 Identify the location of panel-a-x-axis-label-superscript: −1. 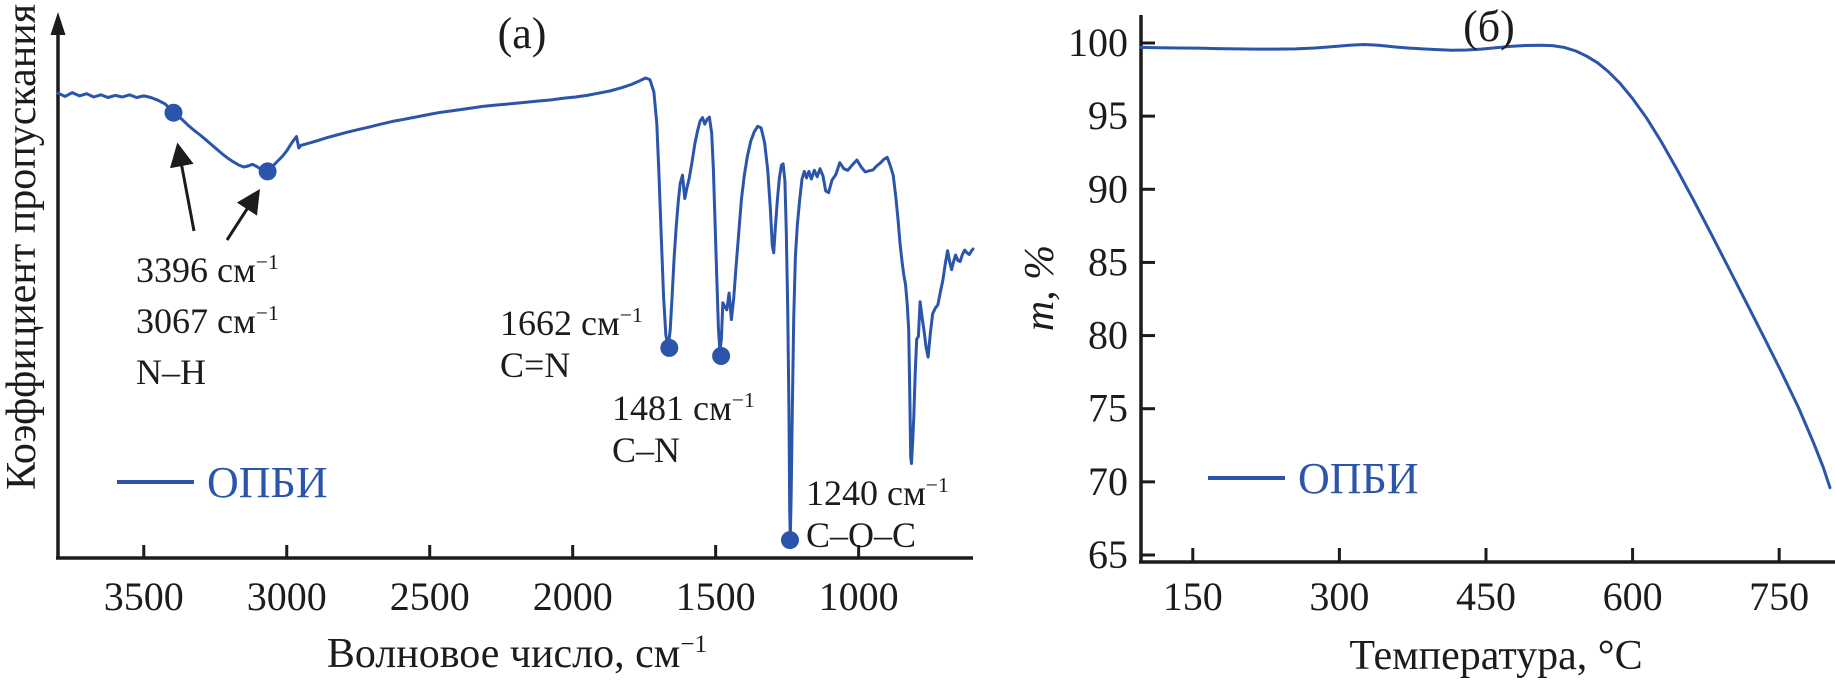
(694, 644).